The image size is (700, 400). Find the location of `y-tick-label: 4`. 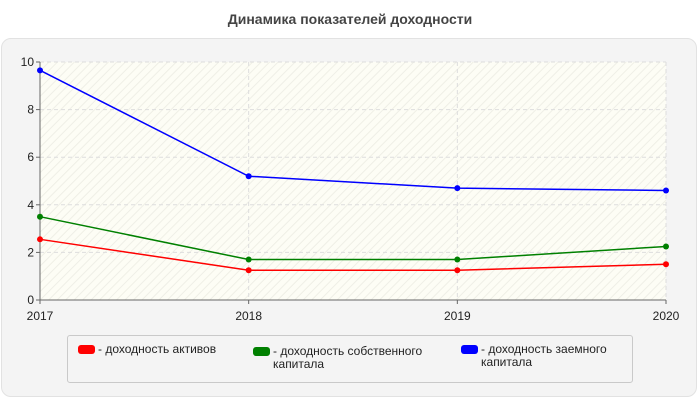

y-tick-label: 4 is located at coordinates (30, 205).